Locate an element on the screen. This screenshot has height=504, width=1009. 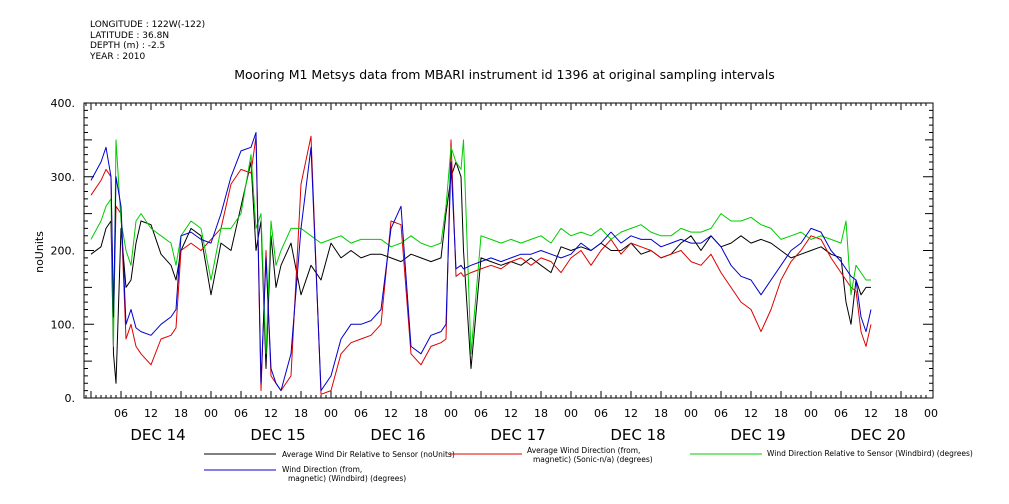
y-tick-label: 200. is located at coordinates (63, 251).